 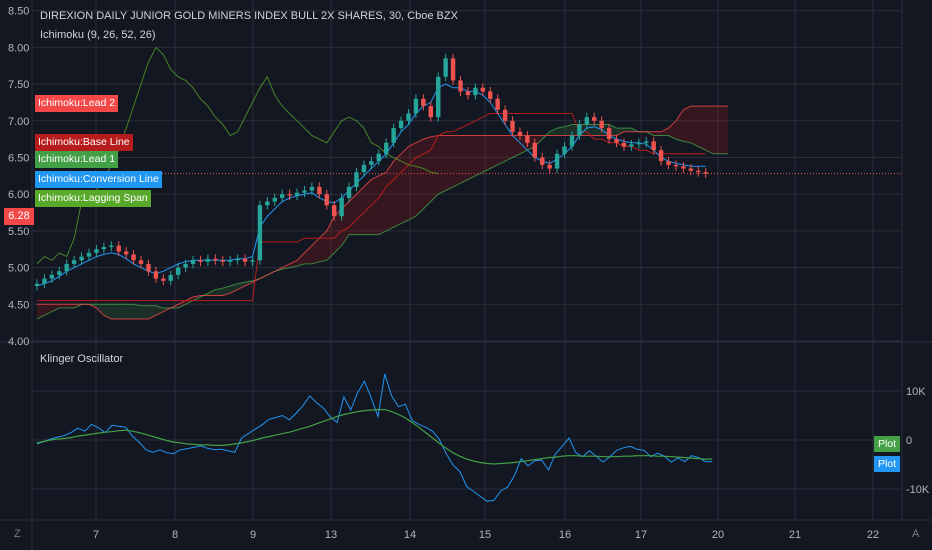 What do you see at coordinates (18, 159) in the screenshot?
I see `price-tick-label: 6.50` at bounding box center [18, 159].